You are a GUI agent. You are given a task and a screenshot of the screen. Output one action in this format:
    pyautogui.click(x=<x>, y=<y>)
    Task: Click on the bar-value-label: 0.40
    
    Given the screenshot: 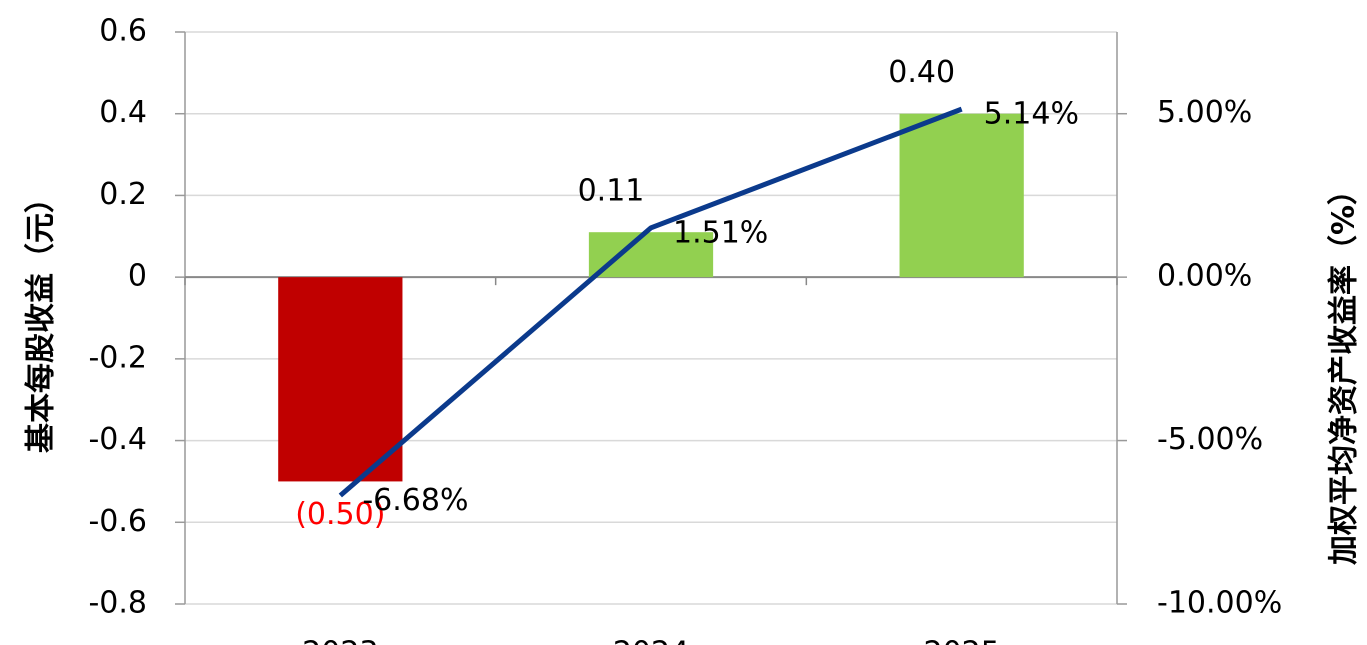 What is the action you would take?
    pyautogui.click(x=921, y=72)
    